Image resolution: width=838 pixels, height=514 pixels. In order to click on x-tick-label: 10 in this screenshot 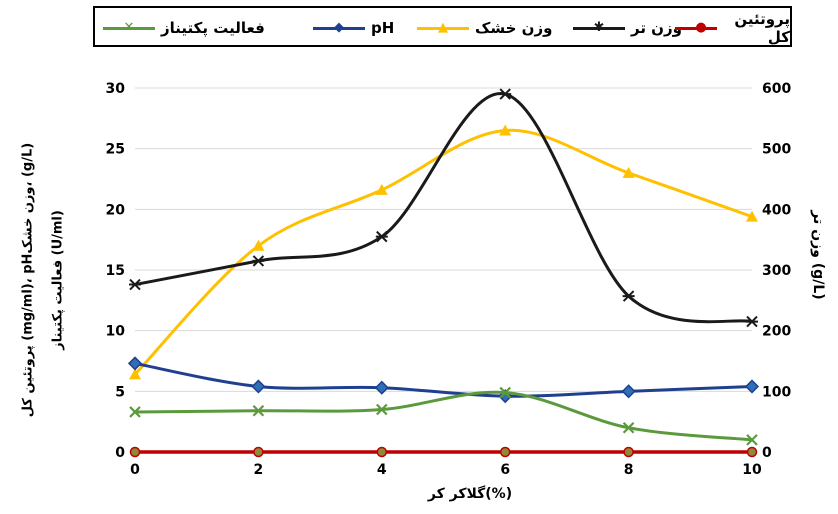, I will do `click(752, 470)`.